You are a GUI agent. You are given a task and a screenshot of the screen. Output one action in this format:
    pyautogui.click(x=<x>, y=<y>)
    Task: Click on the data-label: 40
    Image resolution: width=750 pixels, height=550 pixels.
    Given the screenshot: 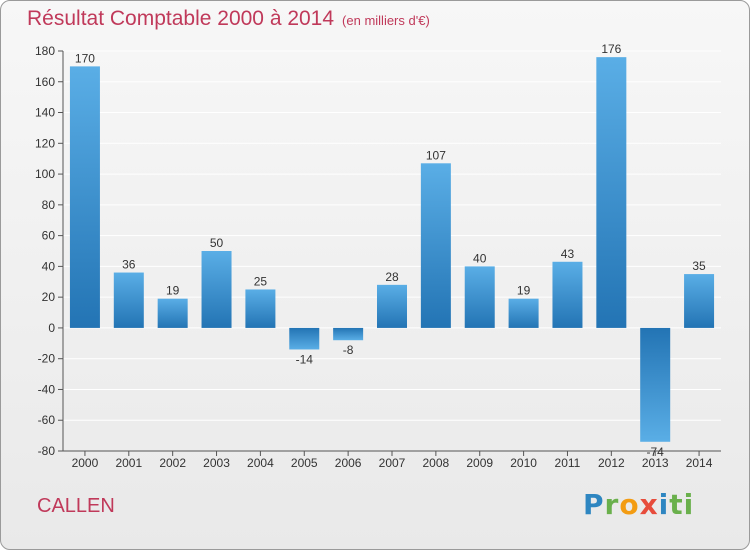 What is the action you would take?
    pyautogui.click(x=480, y=258)
    